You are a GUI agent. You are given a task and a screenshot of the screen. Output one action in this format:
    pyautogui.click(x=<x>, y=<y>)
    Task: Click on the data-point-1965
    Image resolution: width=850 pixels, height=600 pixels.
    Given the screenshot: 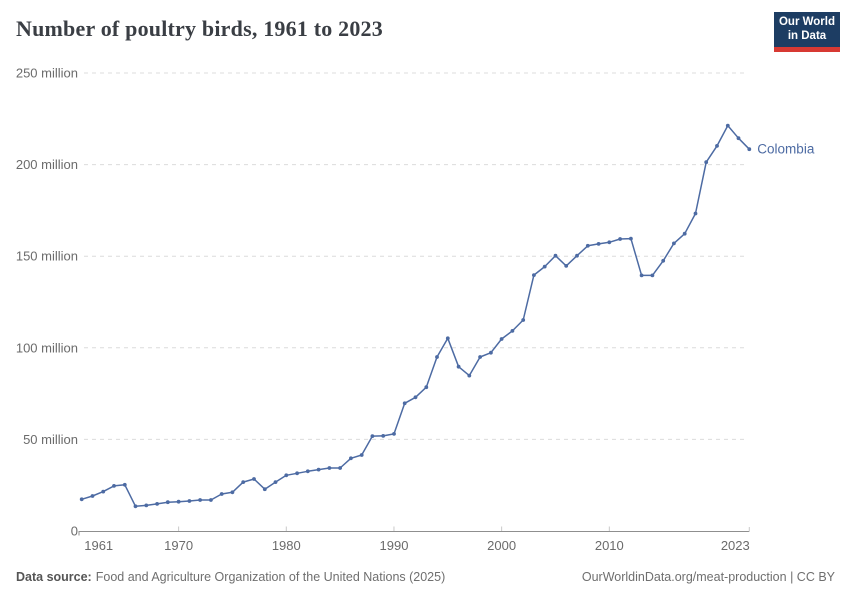 What is the action you would take?
    pyautogui.click(x=124, y=484)
    